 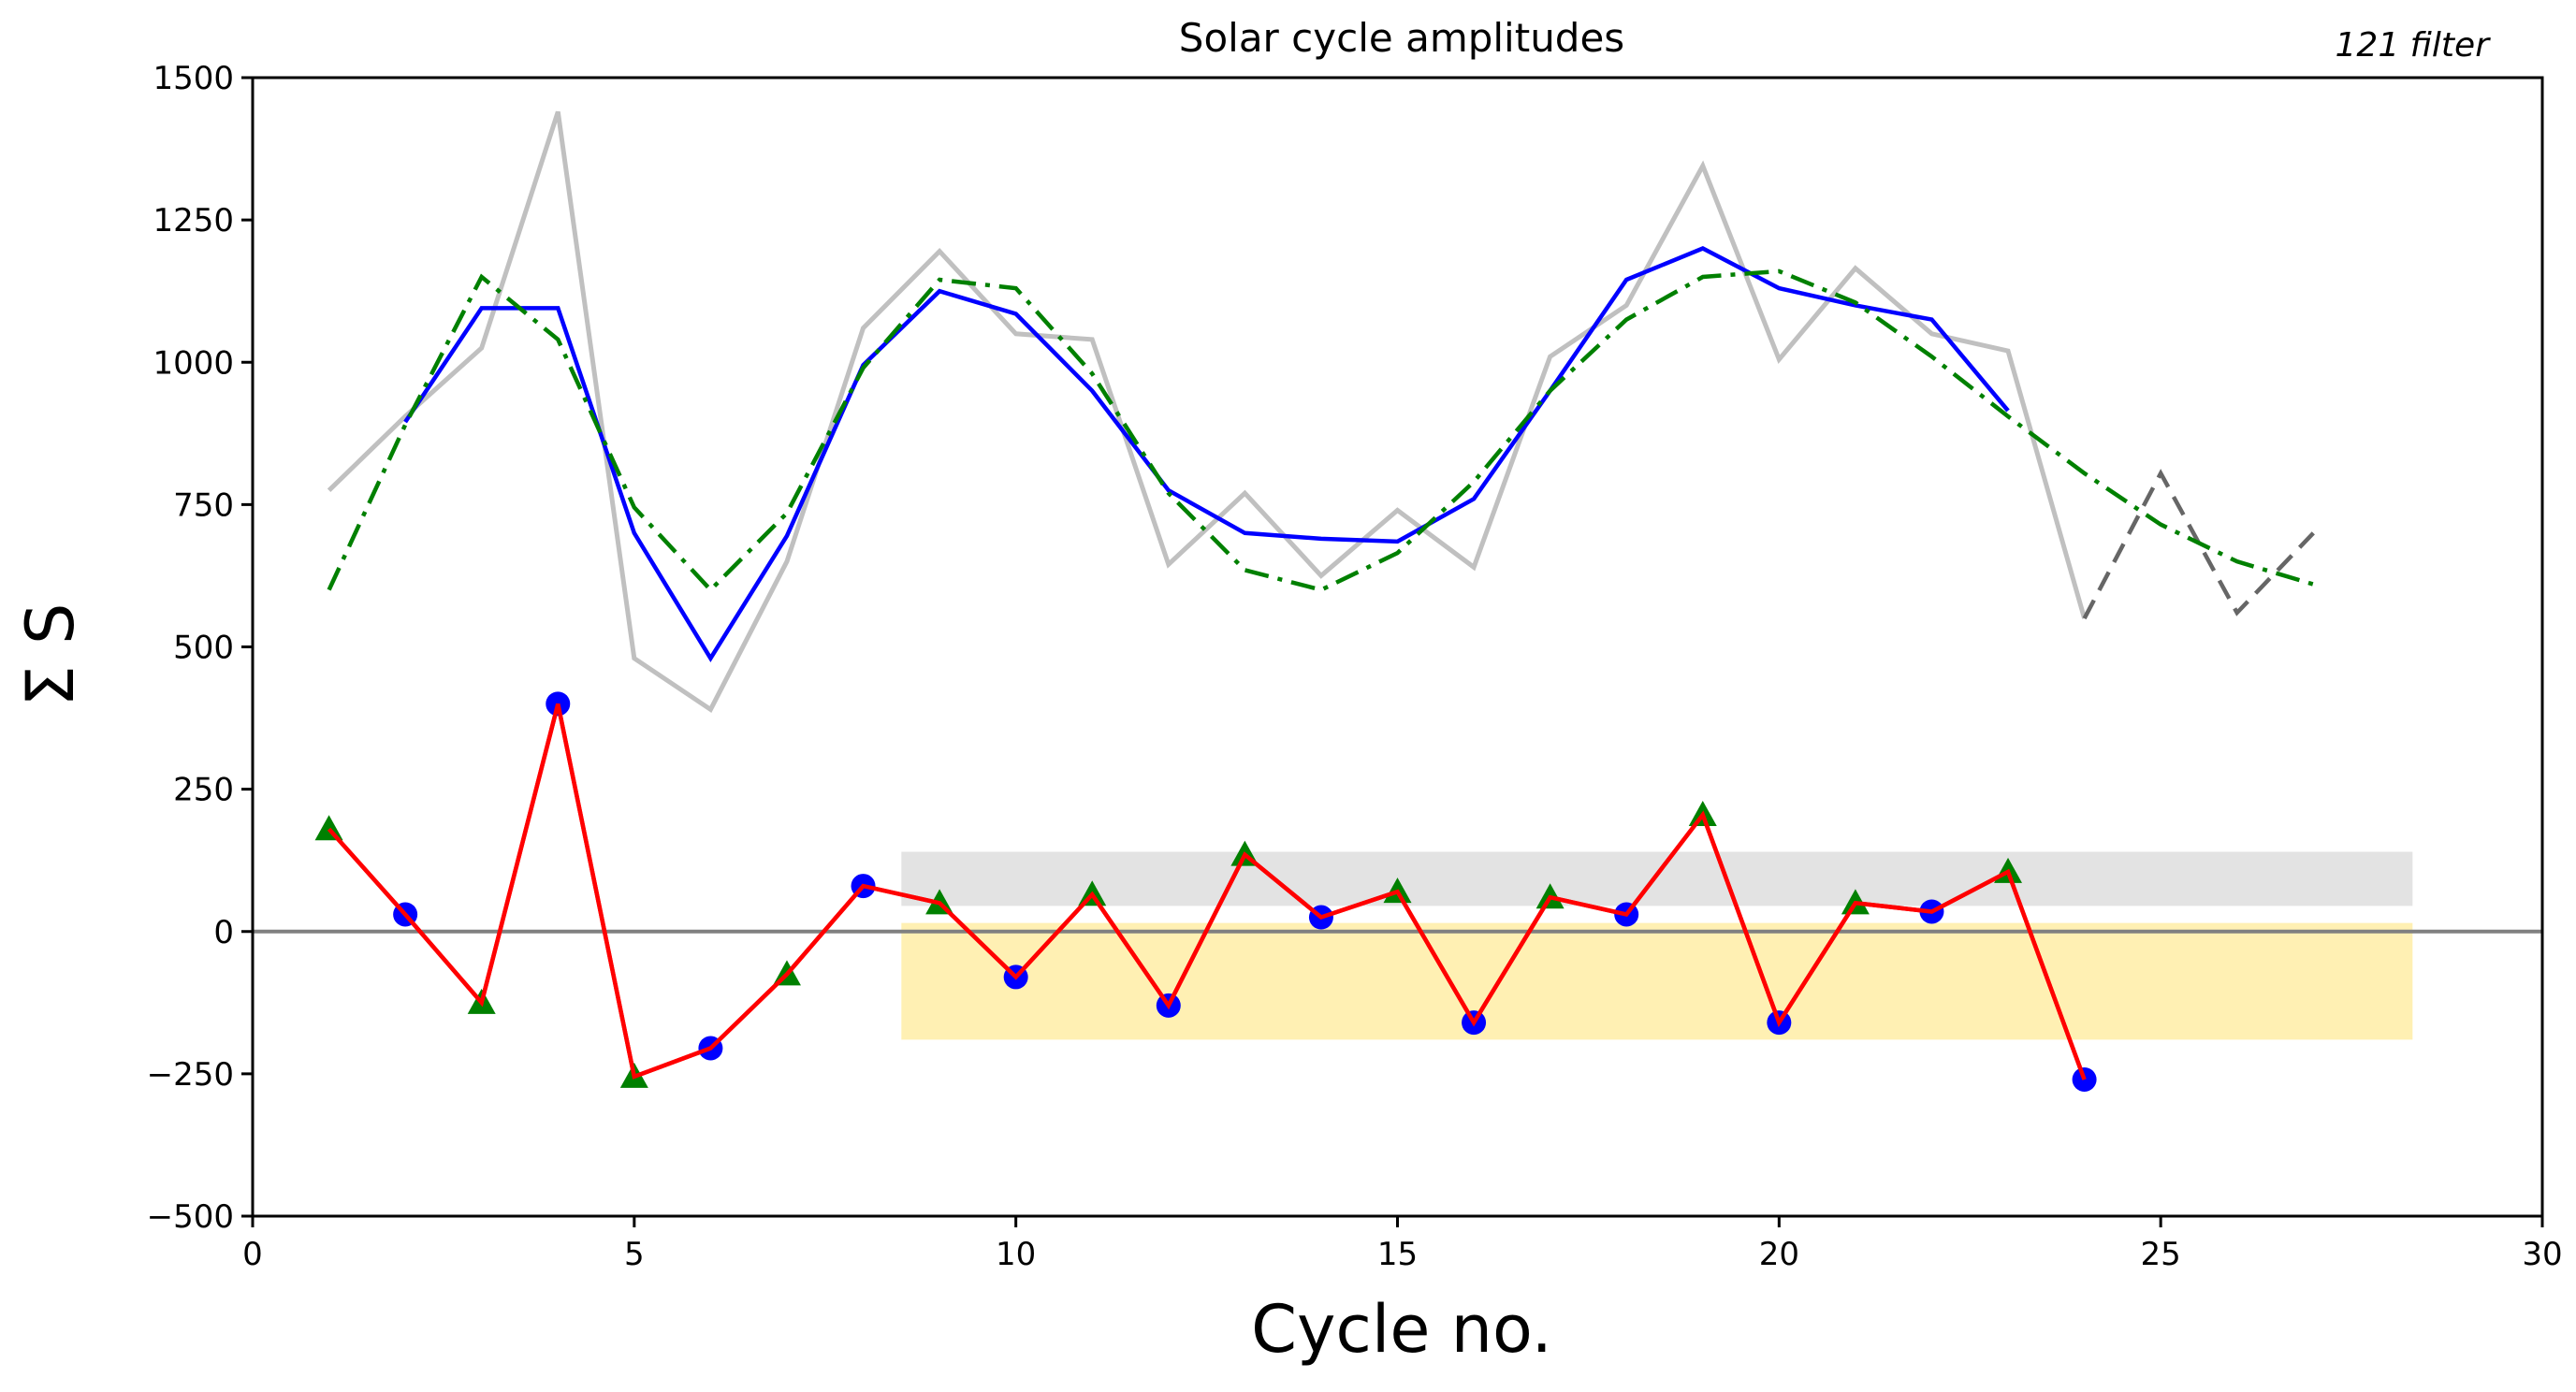 What do you see at coordinates (223, 932) in the screenshot?
I see `y-tick-label: 0` at bounding box center [223, 932].